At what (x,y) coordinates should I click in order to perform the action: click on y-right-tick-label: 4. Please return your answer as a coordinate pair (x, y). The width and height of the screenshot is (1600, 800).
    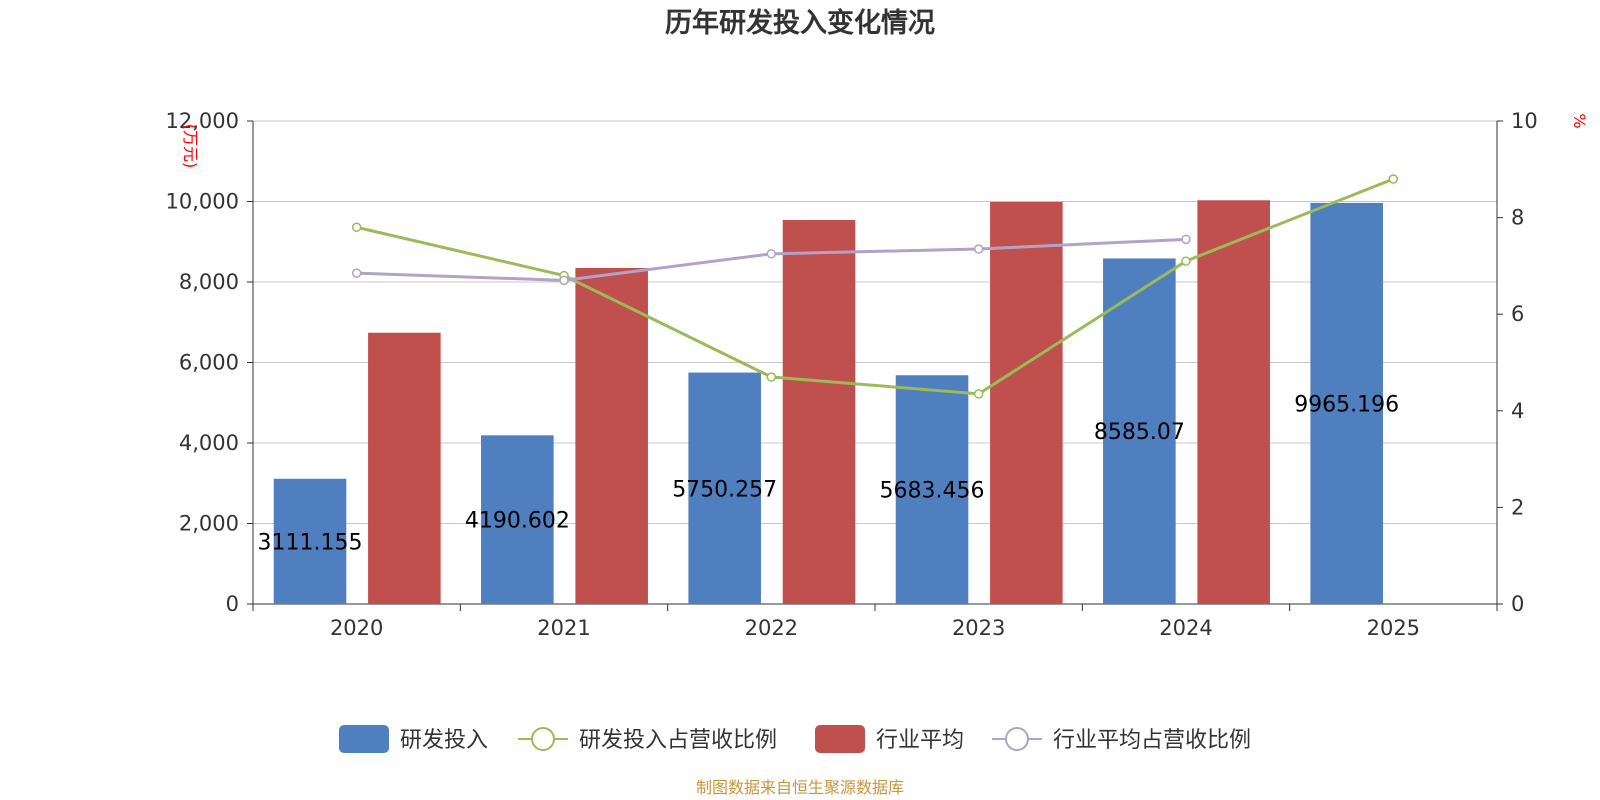
    Looking at the image, I should click on (1517, 411).